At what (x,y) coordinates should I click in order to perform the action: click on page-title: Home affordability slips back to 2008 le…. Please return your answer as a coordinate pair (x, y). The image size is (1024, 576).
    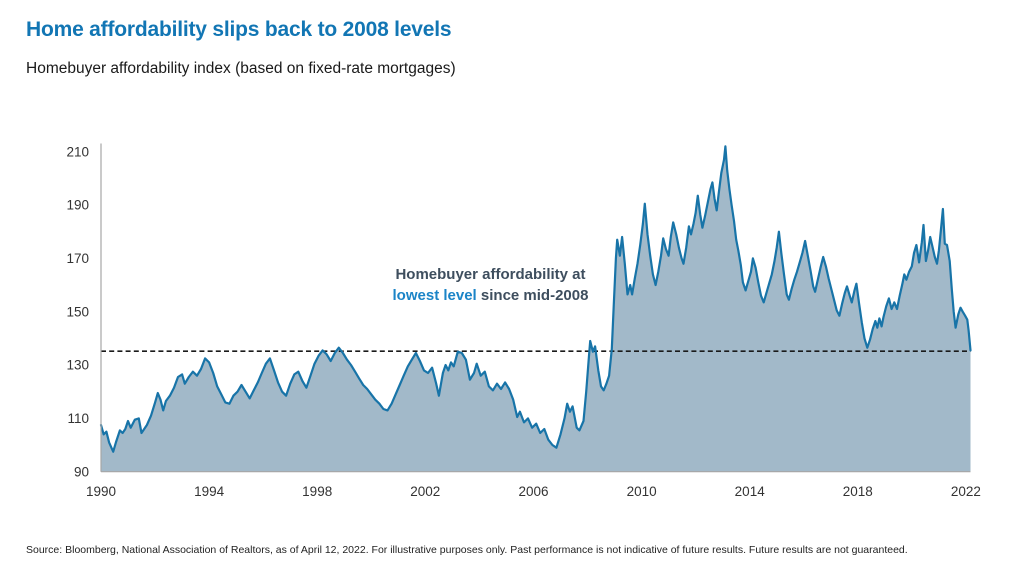
    Looking at the image, I should click on (239, 29).